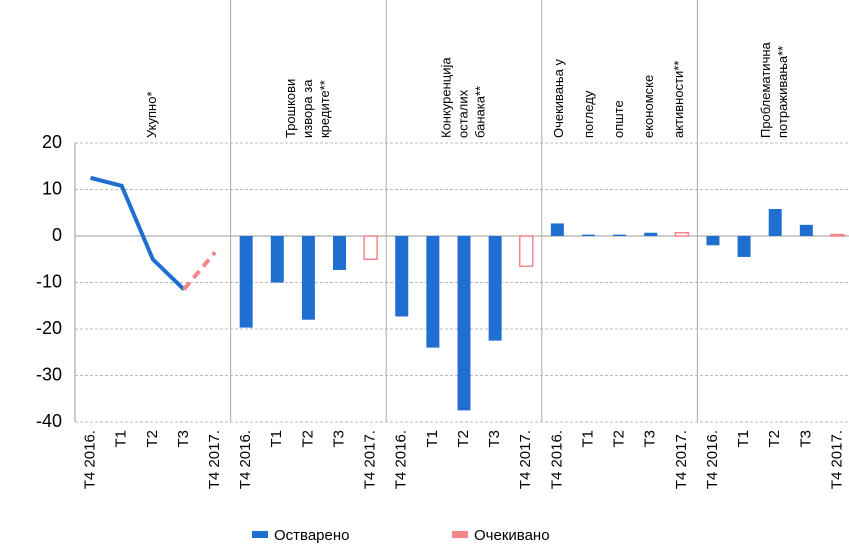  I want to click on y-tick-label: 20, so click(52, 142).